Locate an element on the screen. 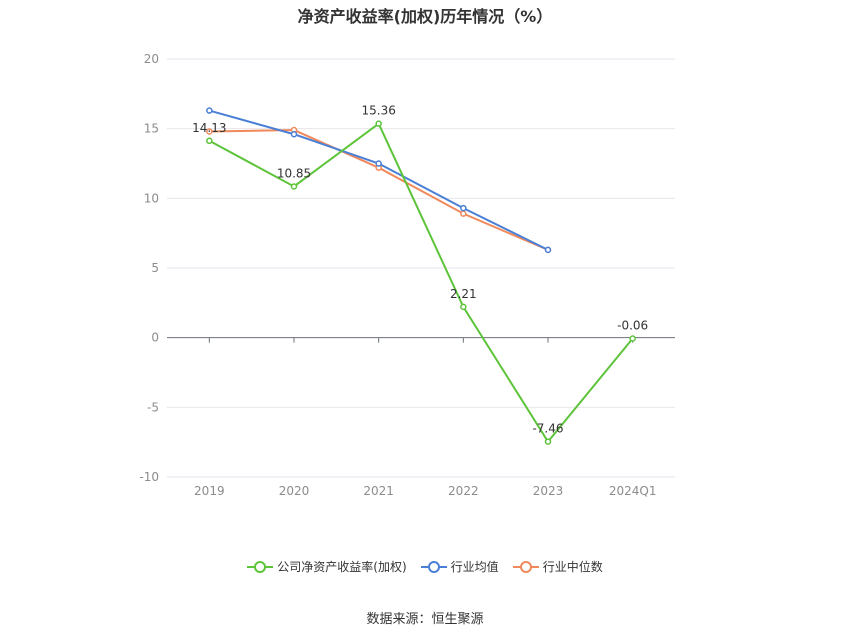 This screenshot has height=637, width=850. legend: 公司净资产收益率(加权) 行业均值 行业中位数 is located at coordinates (425, 566).